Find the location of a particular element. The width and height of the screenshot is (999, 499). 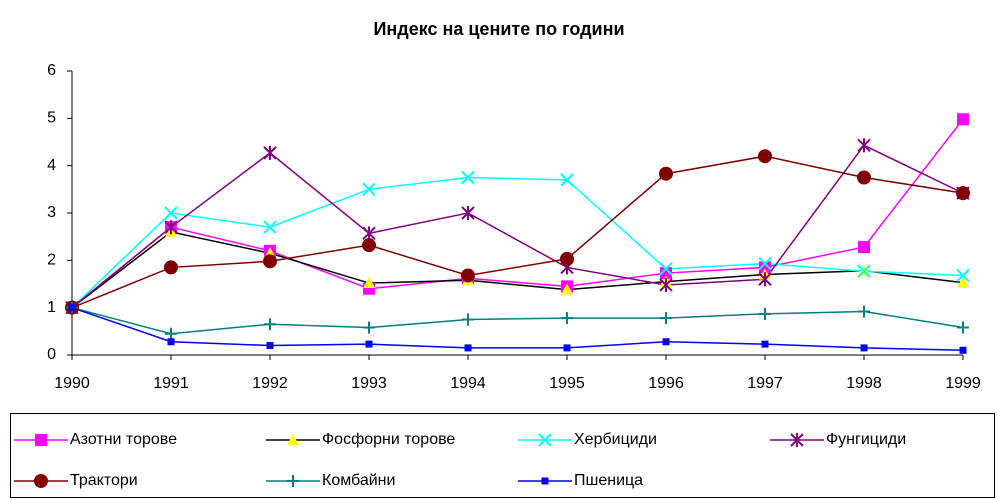

legend-label: Азотни торове is located at coordinates (123, 439).